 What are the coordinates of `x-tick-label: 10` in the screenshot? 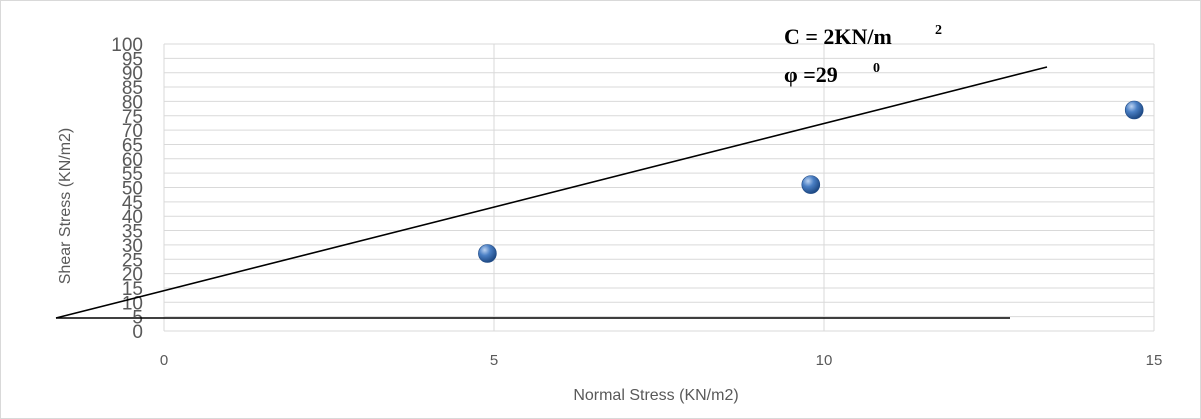 It's located at (824, 360).